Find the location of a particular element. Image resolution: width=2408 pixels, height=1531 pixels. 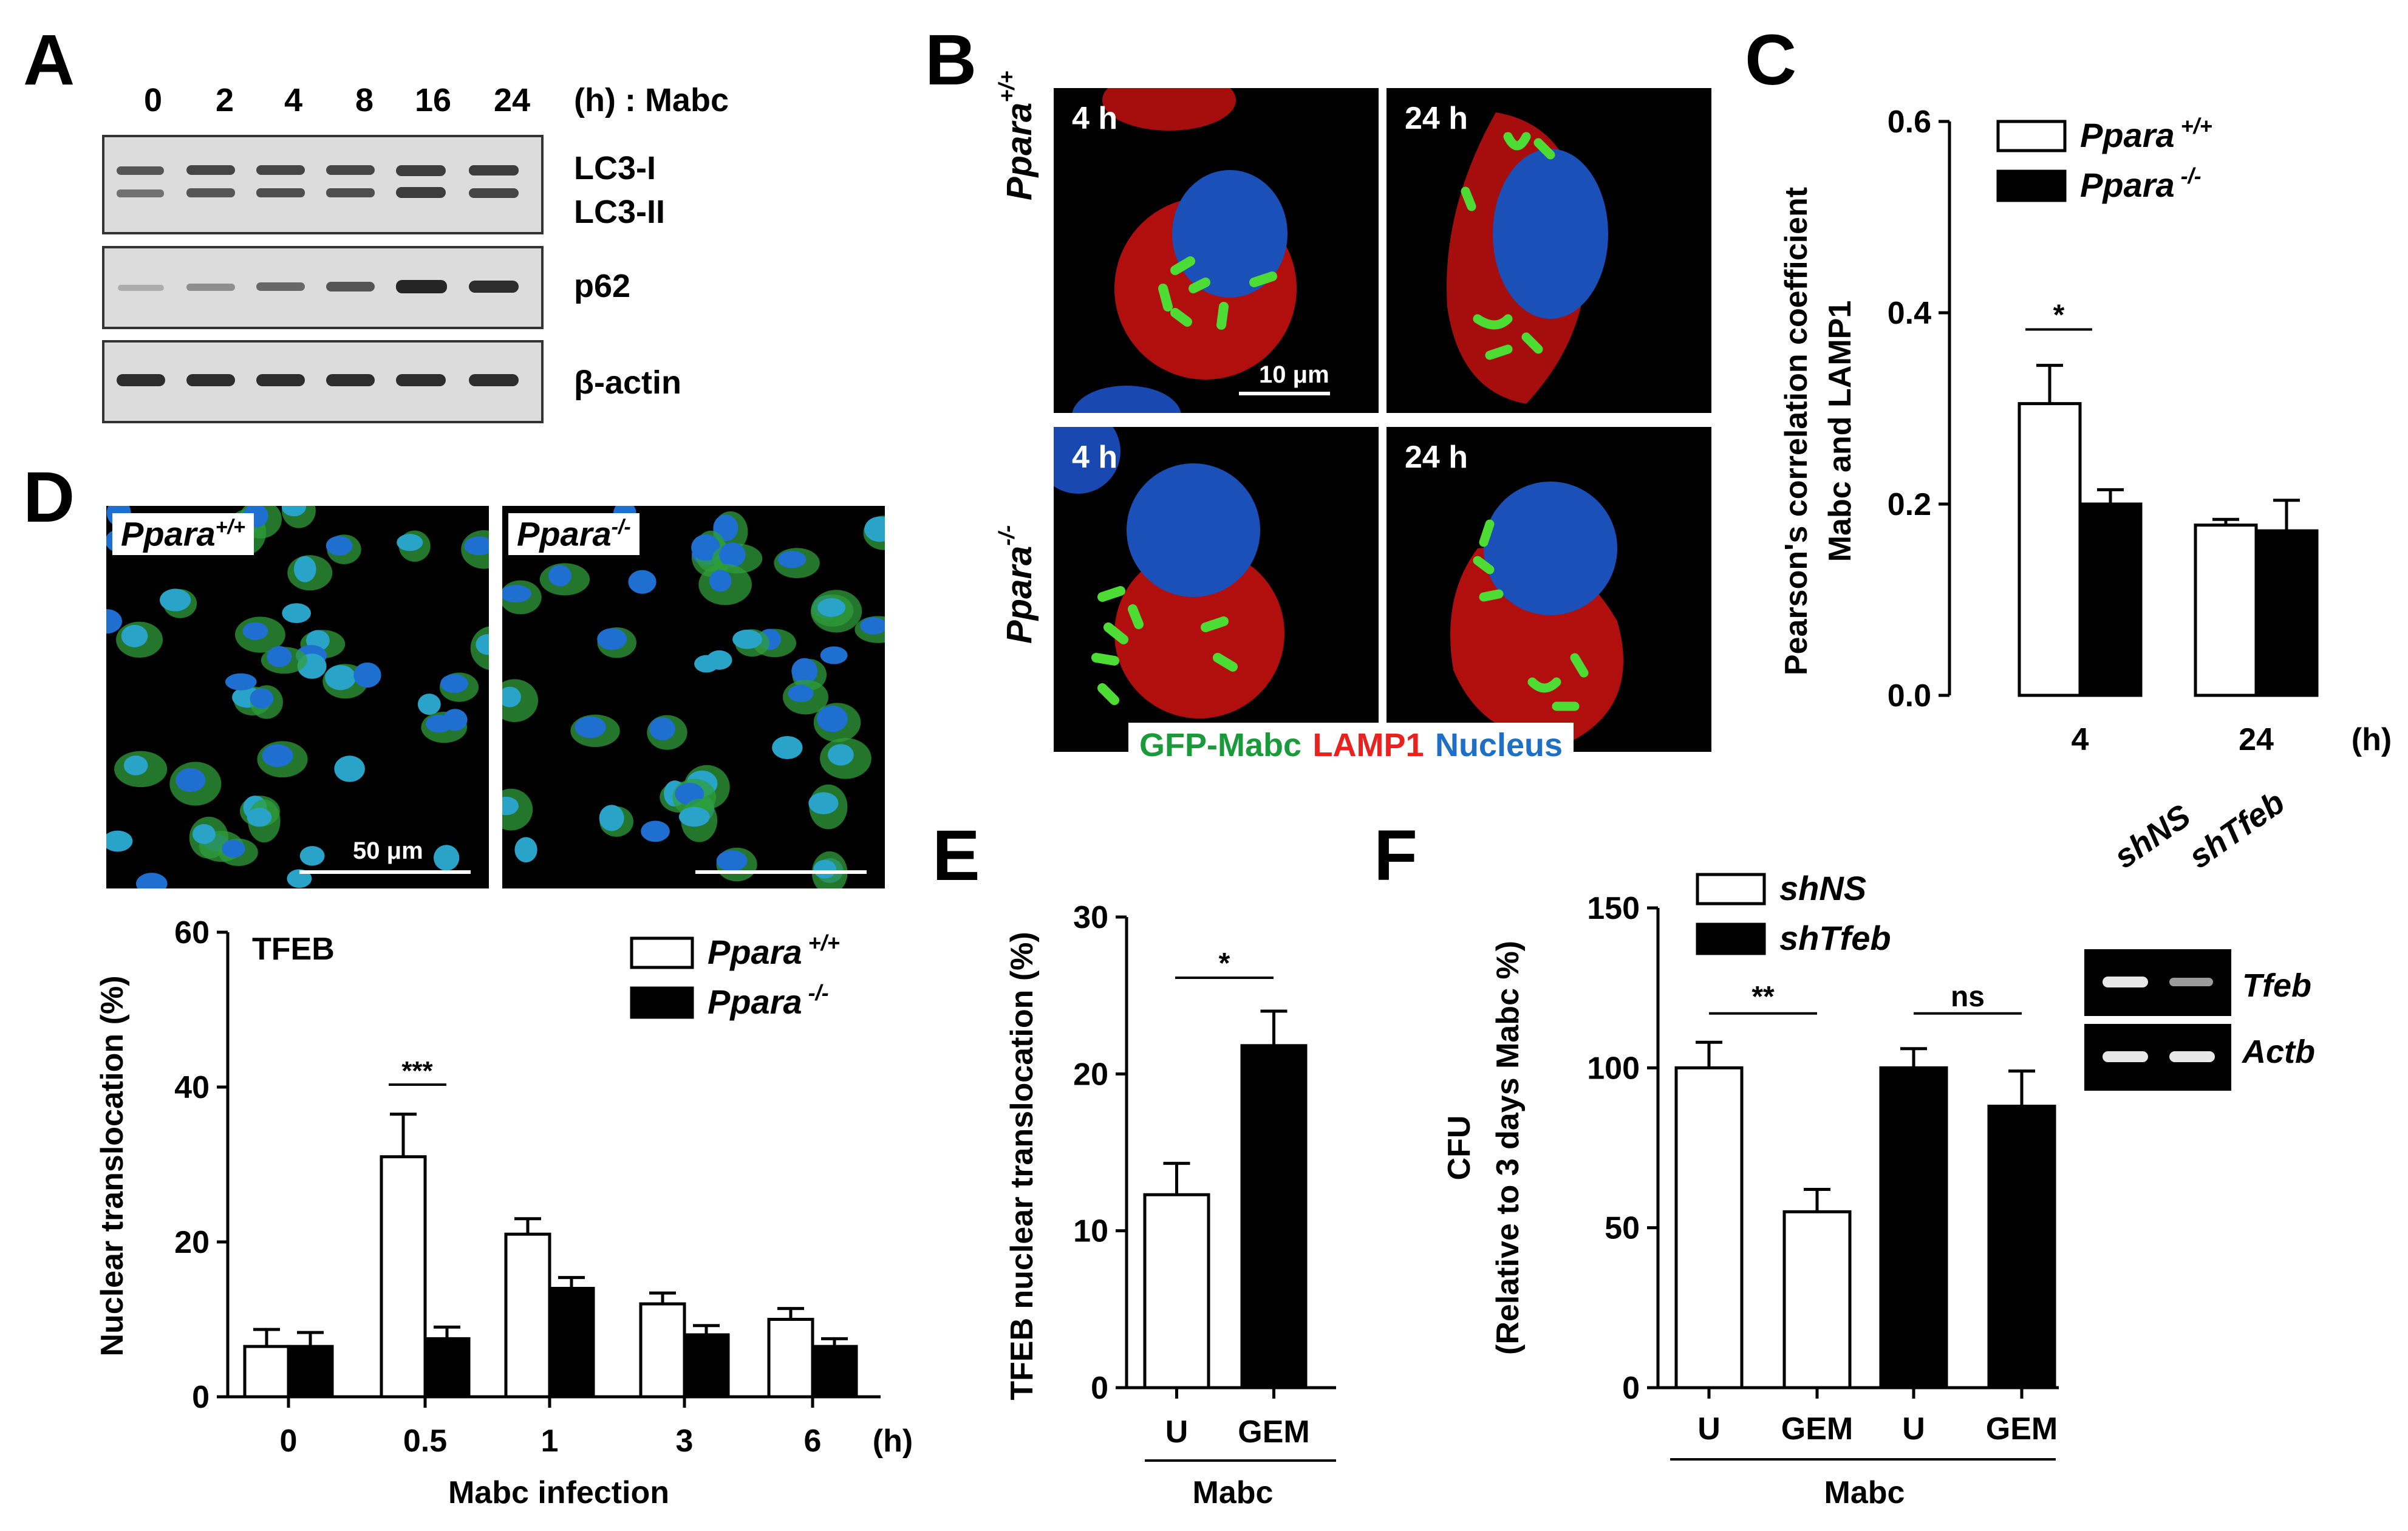

lane-label: shNS is located at coordinates (2152, 836).